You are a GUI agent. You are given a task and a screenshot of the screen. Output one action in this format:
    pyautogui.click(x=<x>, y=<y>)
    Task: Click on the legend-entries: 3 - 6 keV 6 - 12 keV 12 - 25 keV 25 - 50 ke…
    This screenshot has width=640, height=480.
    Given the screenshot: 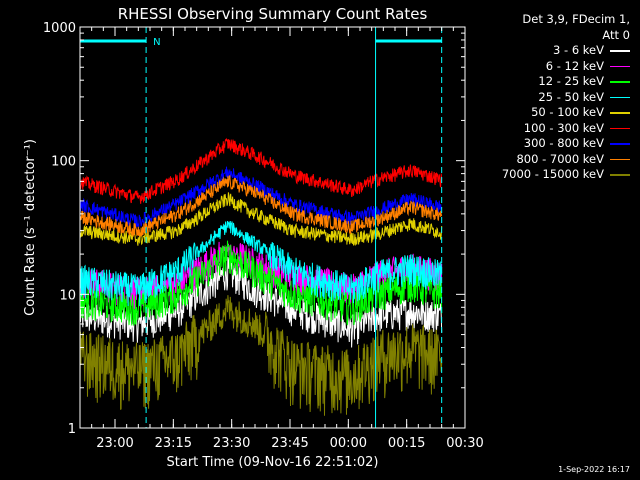 What is the action you would take?
    pyautogui.click(x=566, y=113)
    